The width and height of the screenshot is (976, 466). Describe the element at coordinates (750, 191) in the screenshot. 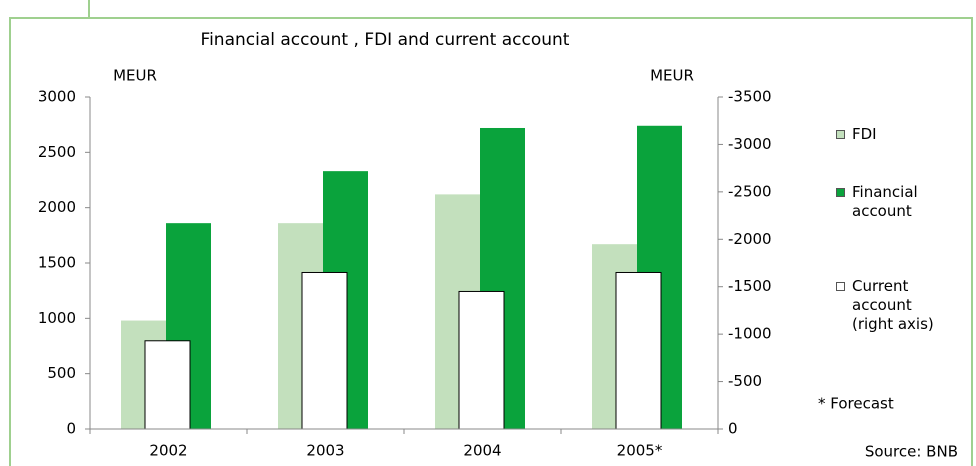

I see `y2-tick-label: -2500` at that location.